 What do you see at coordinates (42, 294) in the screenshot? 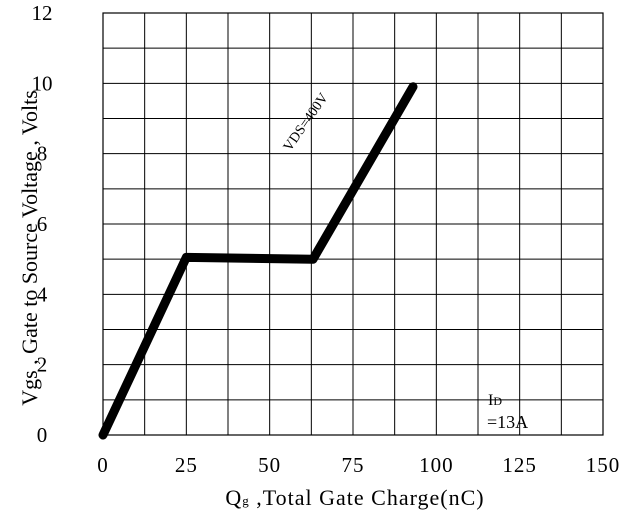
I see `y-tick-label: 4` at bounding box center [42, 294].